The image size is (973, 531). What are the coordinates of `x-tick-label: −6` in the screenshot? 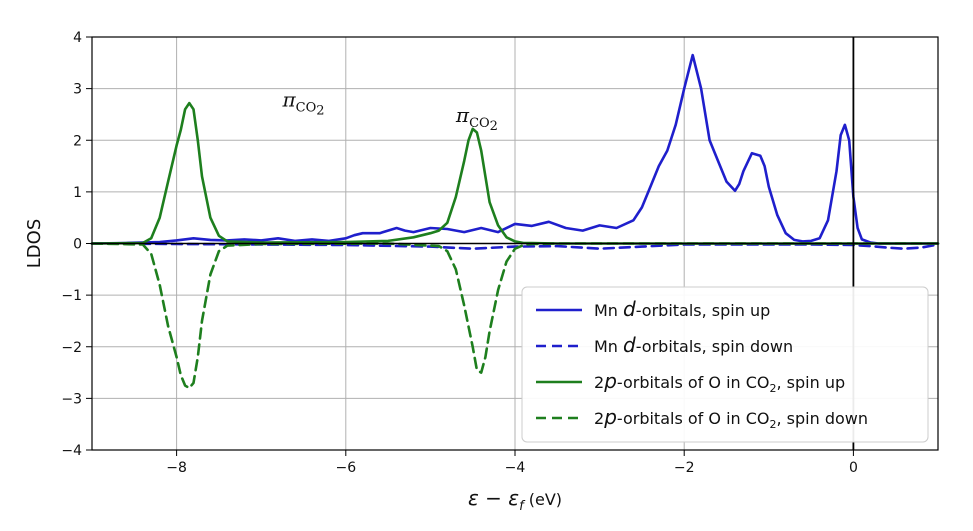 It's located at (345, 468).